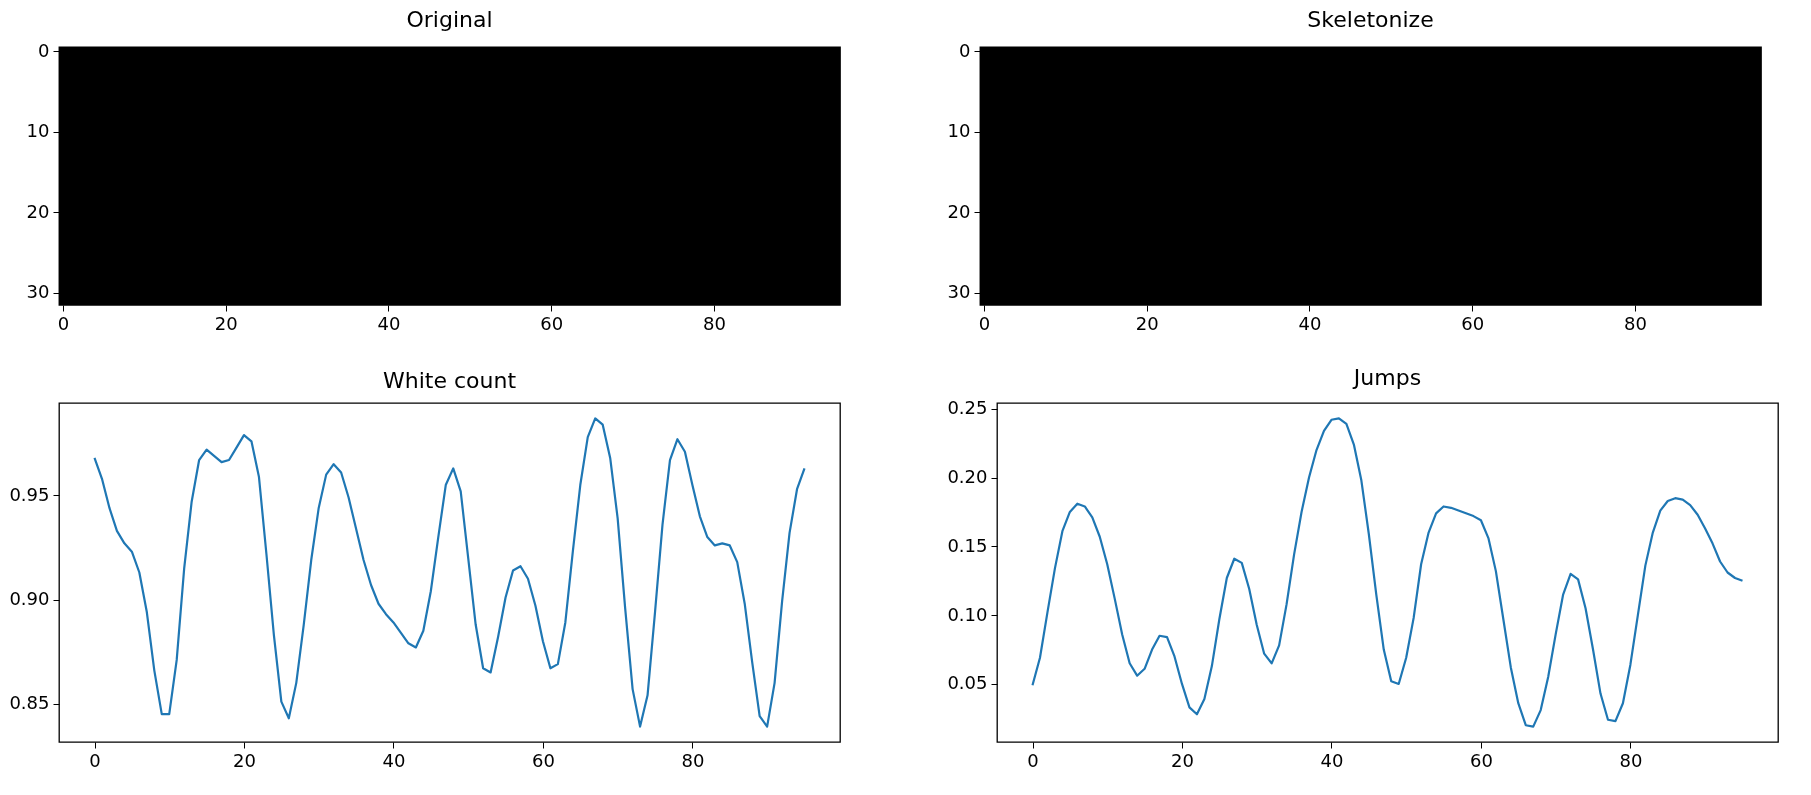  What do you see at coordinates (449, 20) in the screenshot?
I see `chart-title: Original` at bounding box center [449, 20].